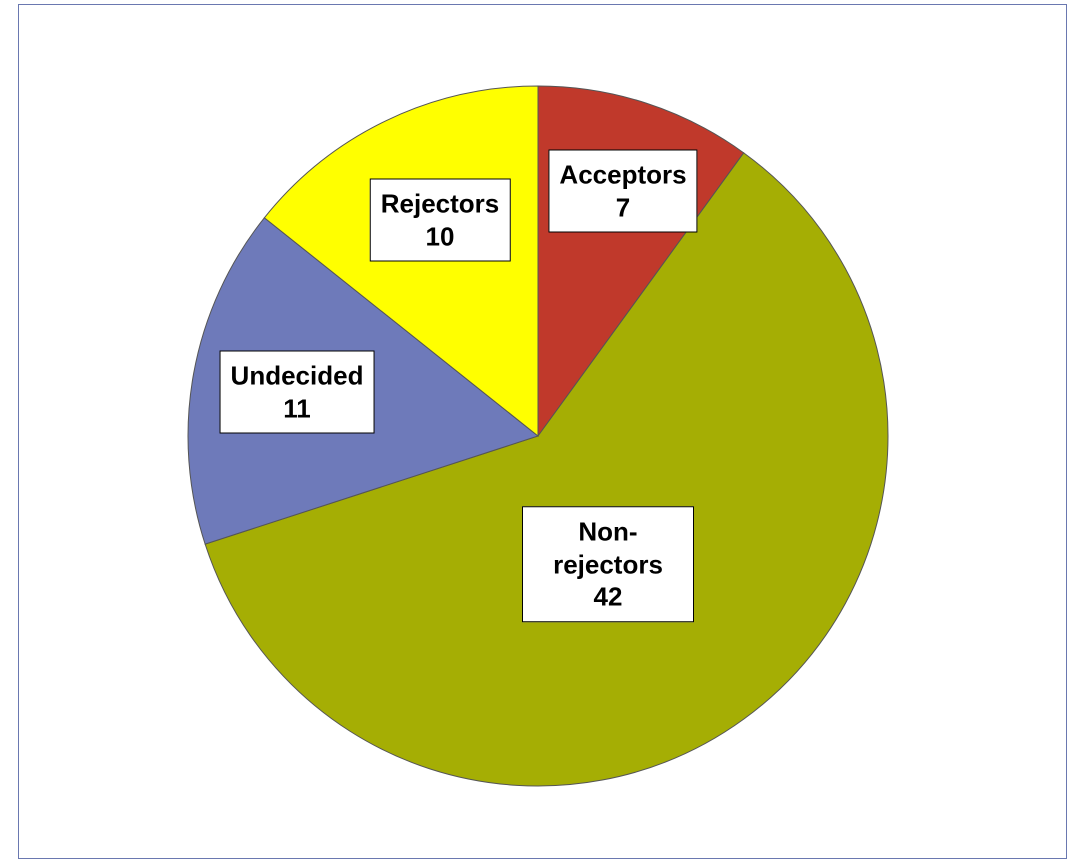 This screenshot has height=861, width=1069. Describe the element at coordinates (440, 236) in the screenshot. I see `label-value: 10` at that location.